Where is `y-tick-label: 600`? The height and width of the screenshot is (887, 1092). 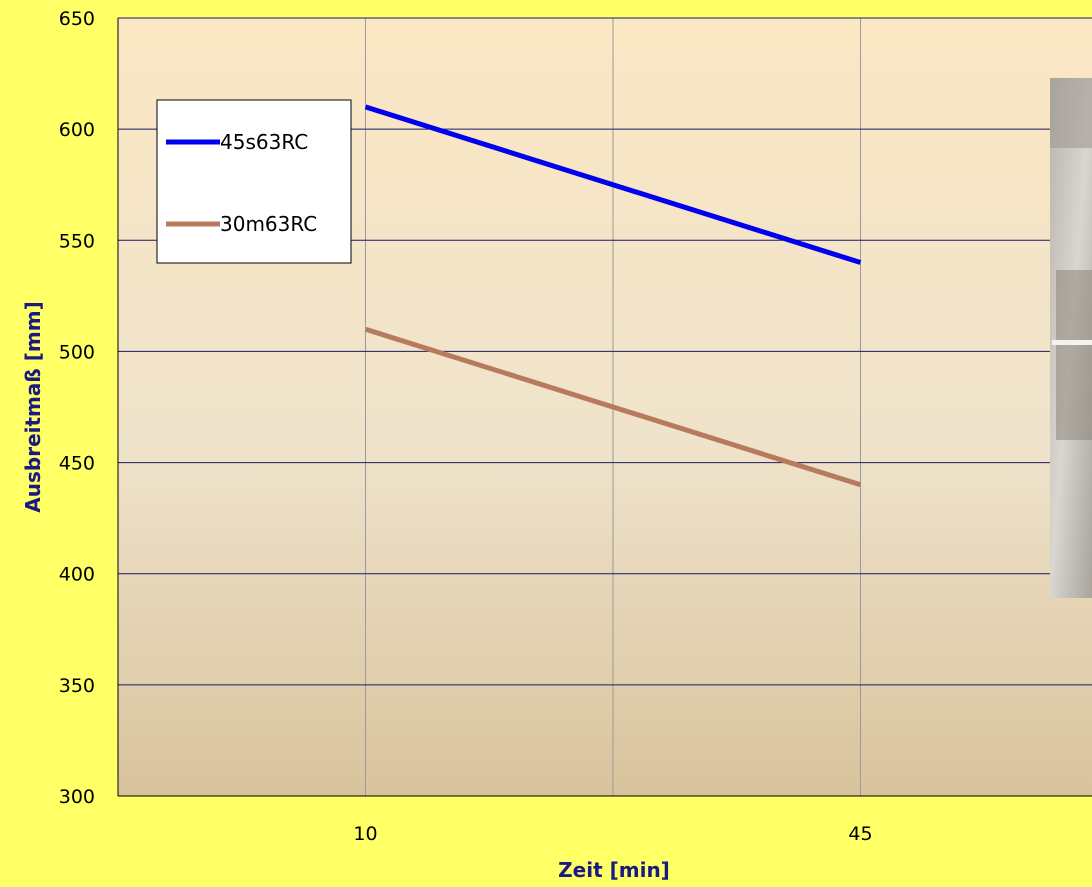
y-tick-label: 600 is located at coordinates (77, 130).